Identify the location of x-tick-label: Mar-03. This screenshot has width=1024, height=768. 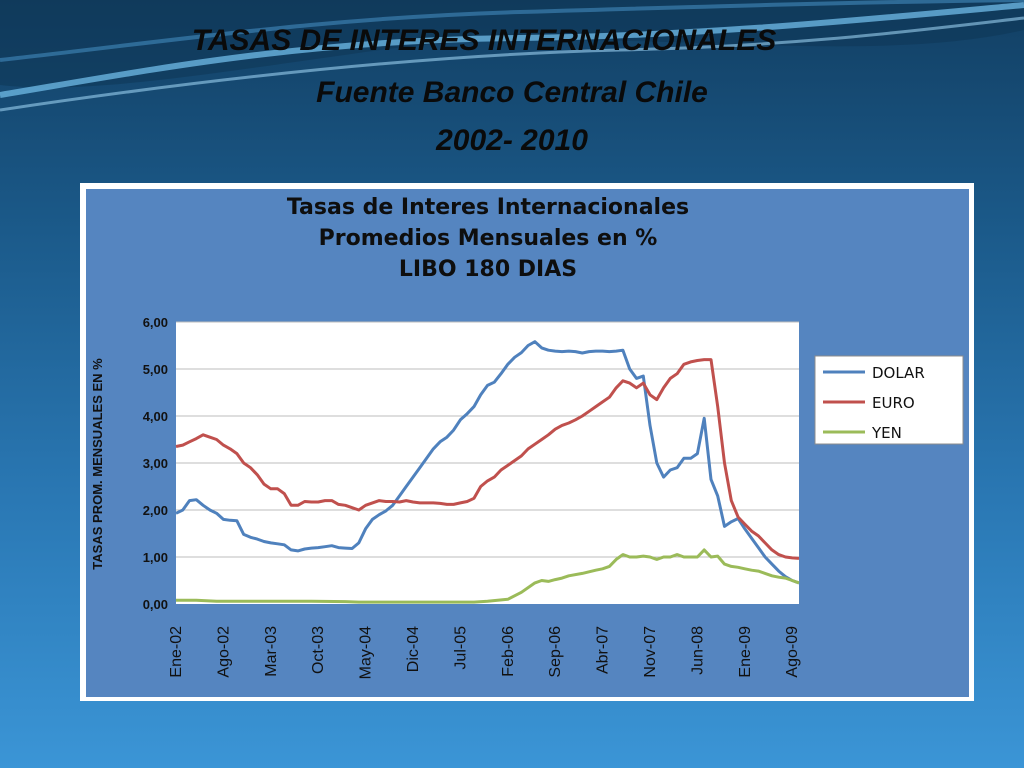
(271, 651).